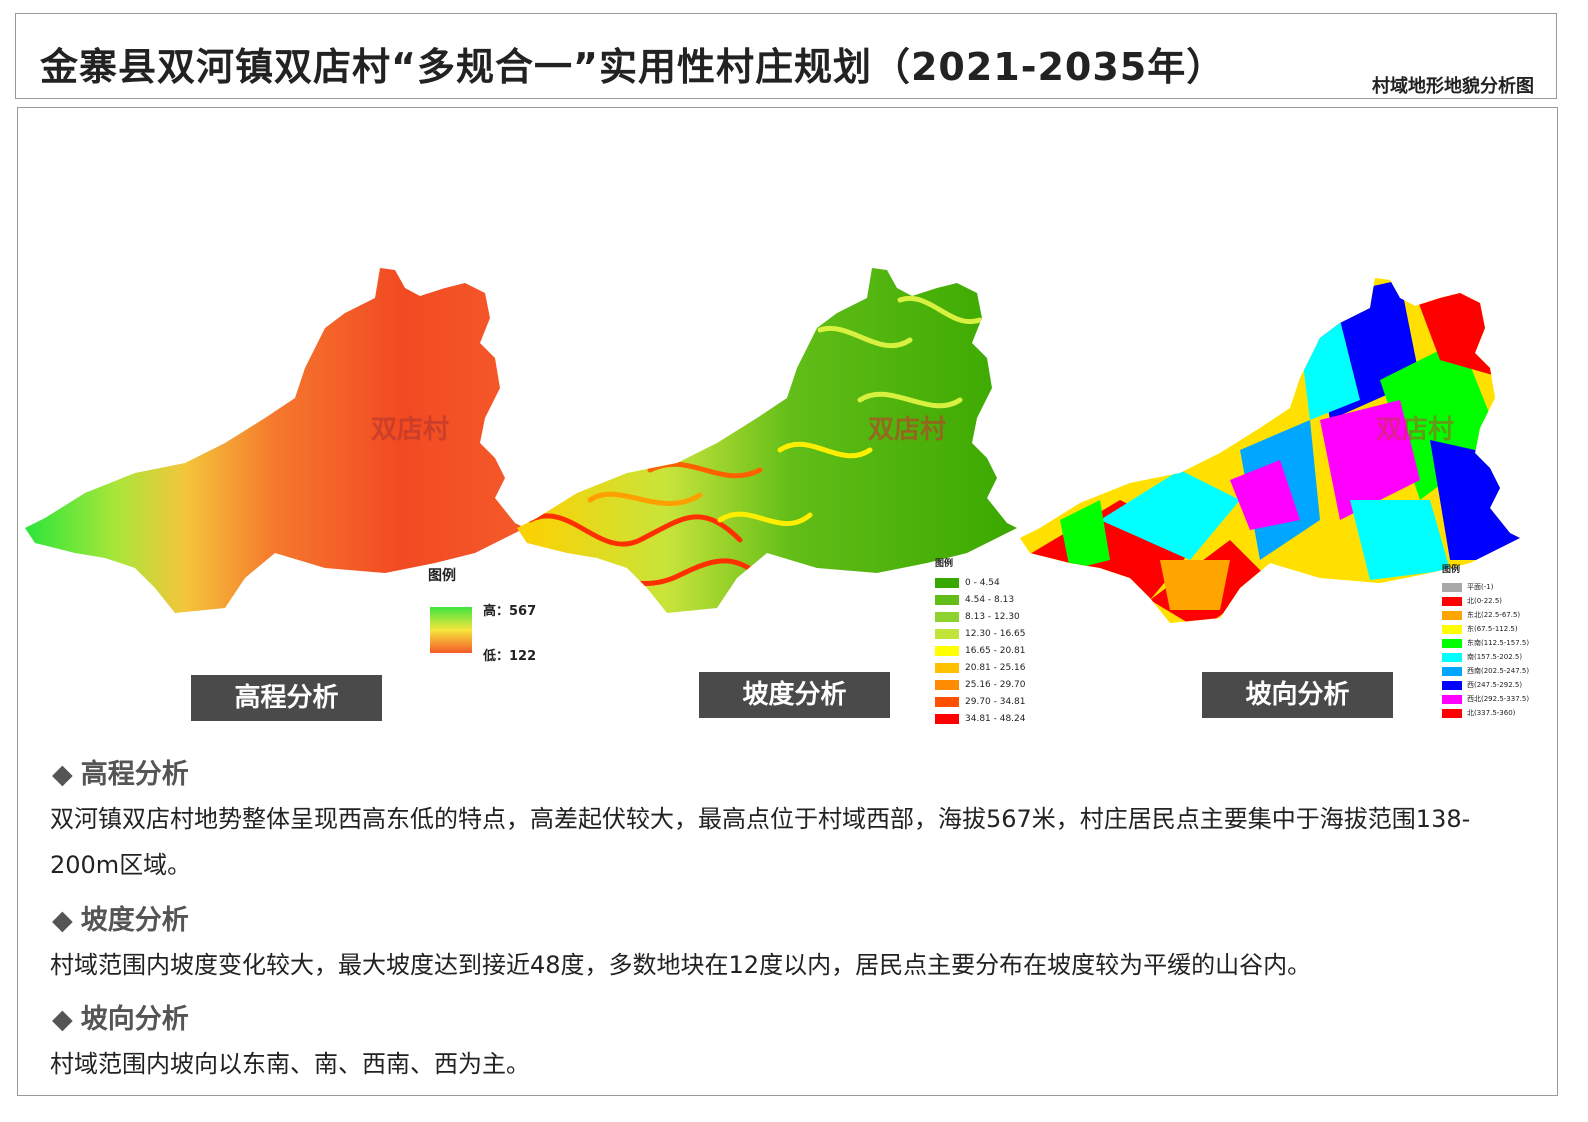 This screenshot has width=1588, height=1122. Describe the element at coordinates (120, 774) in the screenshot. I see `section-heading-elevation: ◆ 高程分析` at that location.